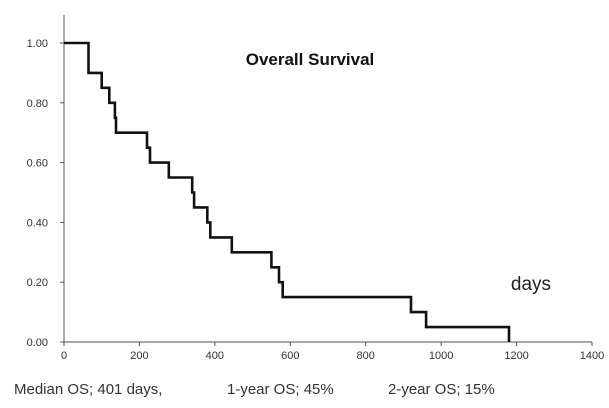  Describe the element at coordinates (37, 44) in the screenshot. I see `y-tick-label: 1.00` at that location.